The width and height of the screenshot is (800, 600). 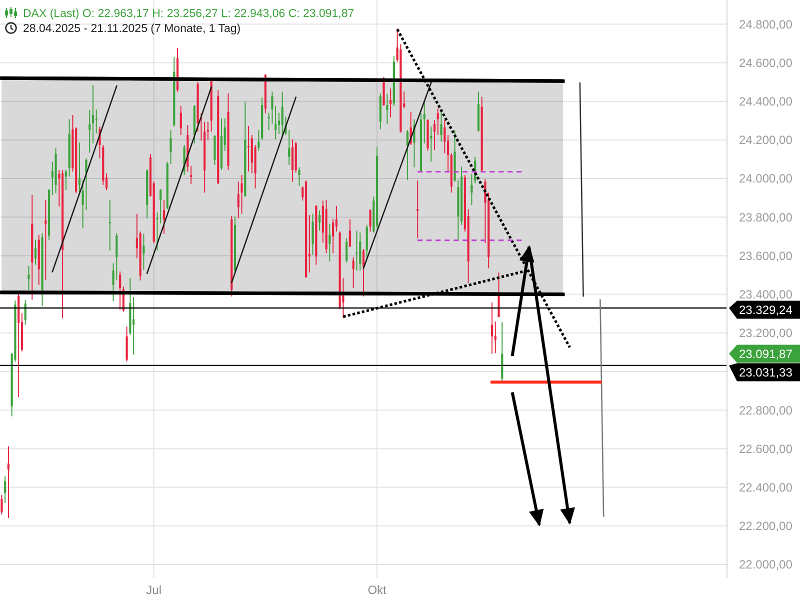 I want to click on x-tick-label: Jul, so click(x=154, y=590).